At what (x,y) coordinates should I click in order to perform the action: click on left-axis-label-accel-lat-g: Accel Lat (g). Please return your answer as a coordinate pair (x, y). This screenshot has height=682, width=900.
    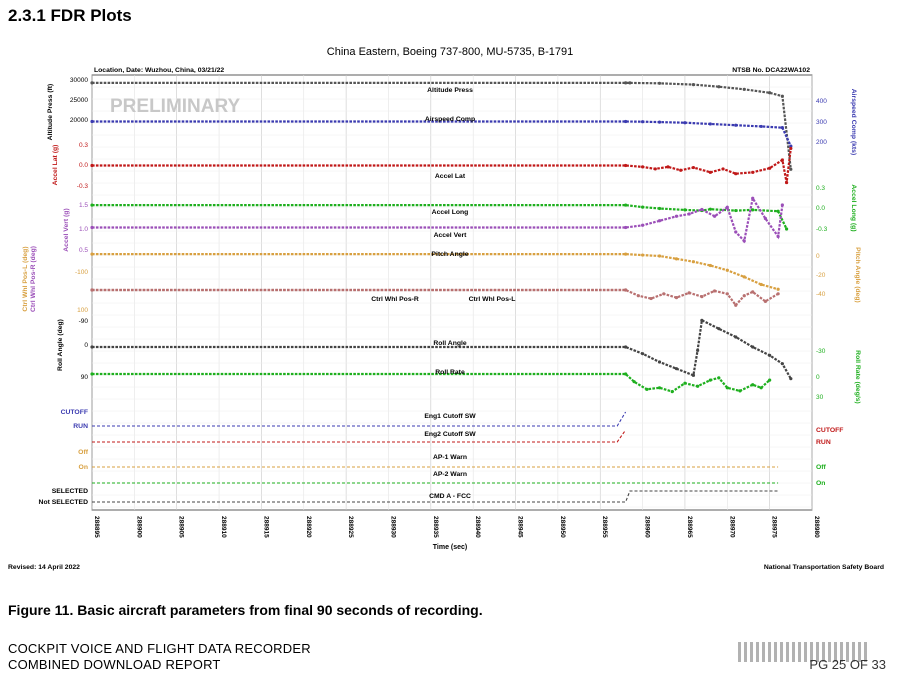
    Looking at the image, I should click on (55, 165).